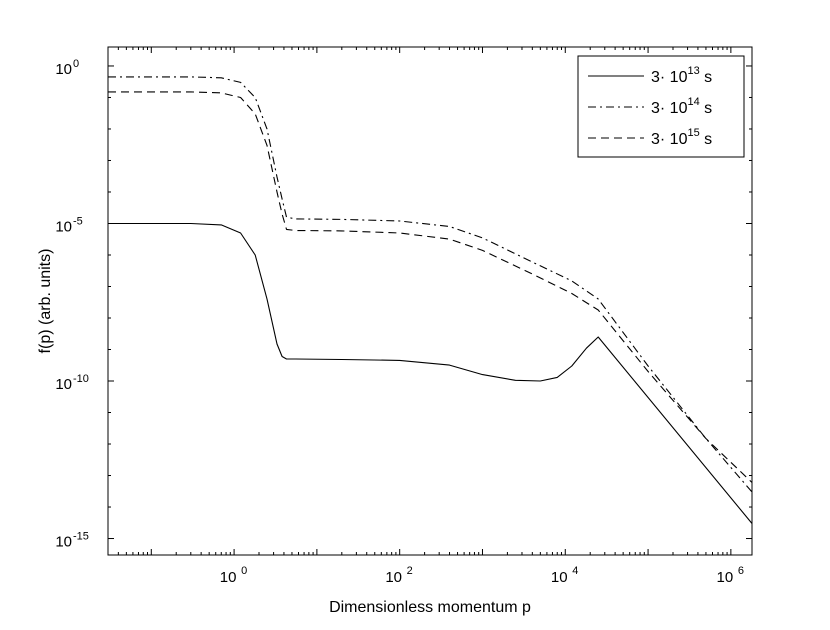  Describe the element at coordinates (410, 571) in the screenshot. I see `x-tick-exponent-2: 2` at that location.